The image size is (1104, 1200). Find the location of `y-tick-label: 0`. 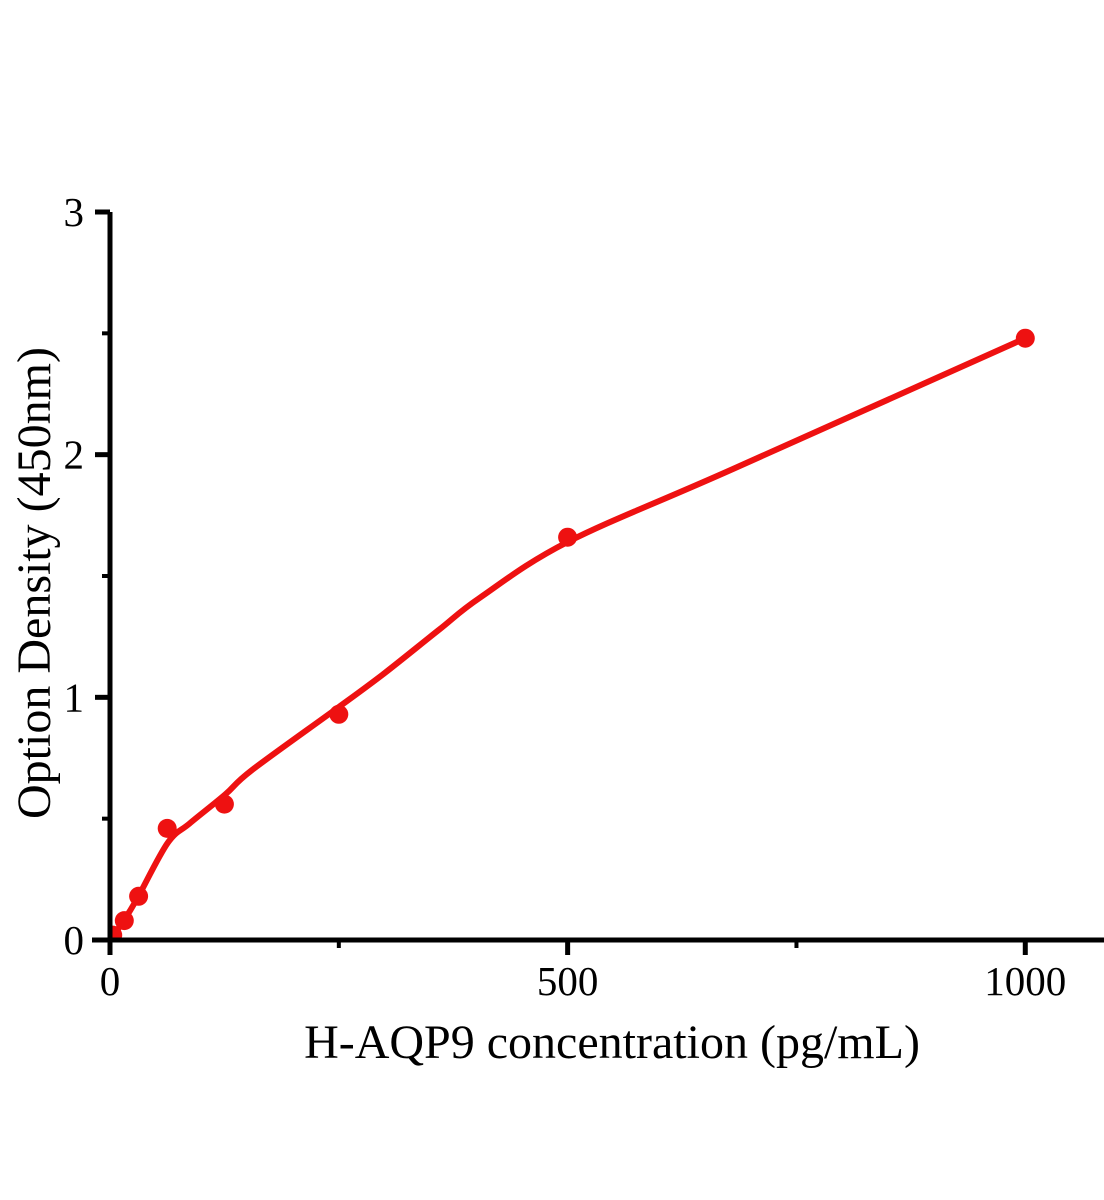

y-tick-label: 0 is located at coordinates (74, 940).